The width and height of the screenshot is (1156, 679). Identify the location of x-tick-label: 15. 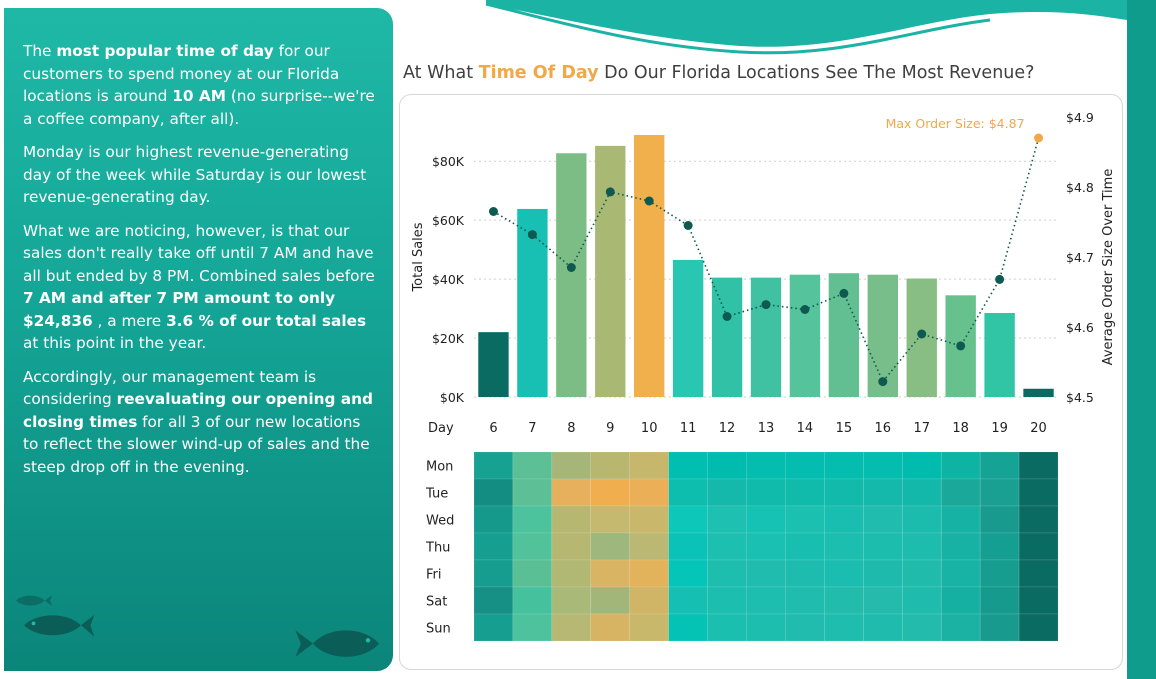
(844, 428).